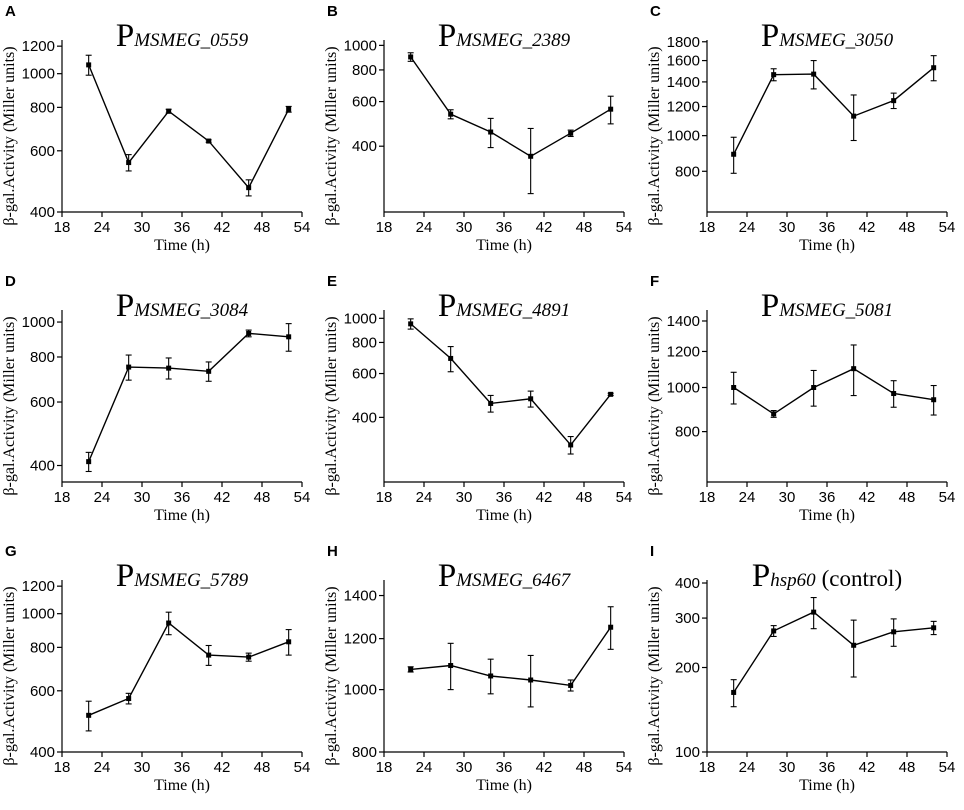  What do you see at coordinates (11, 551) in the screenshot?
I see `panel-letter: G` at bounding box center [11, 551].